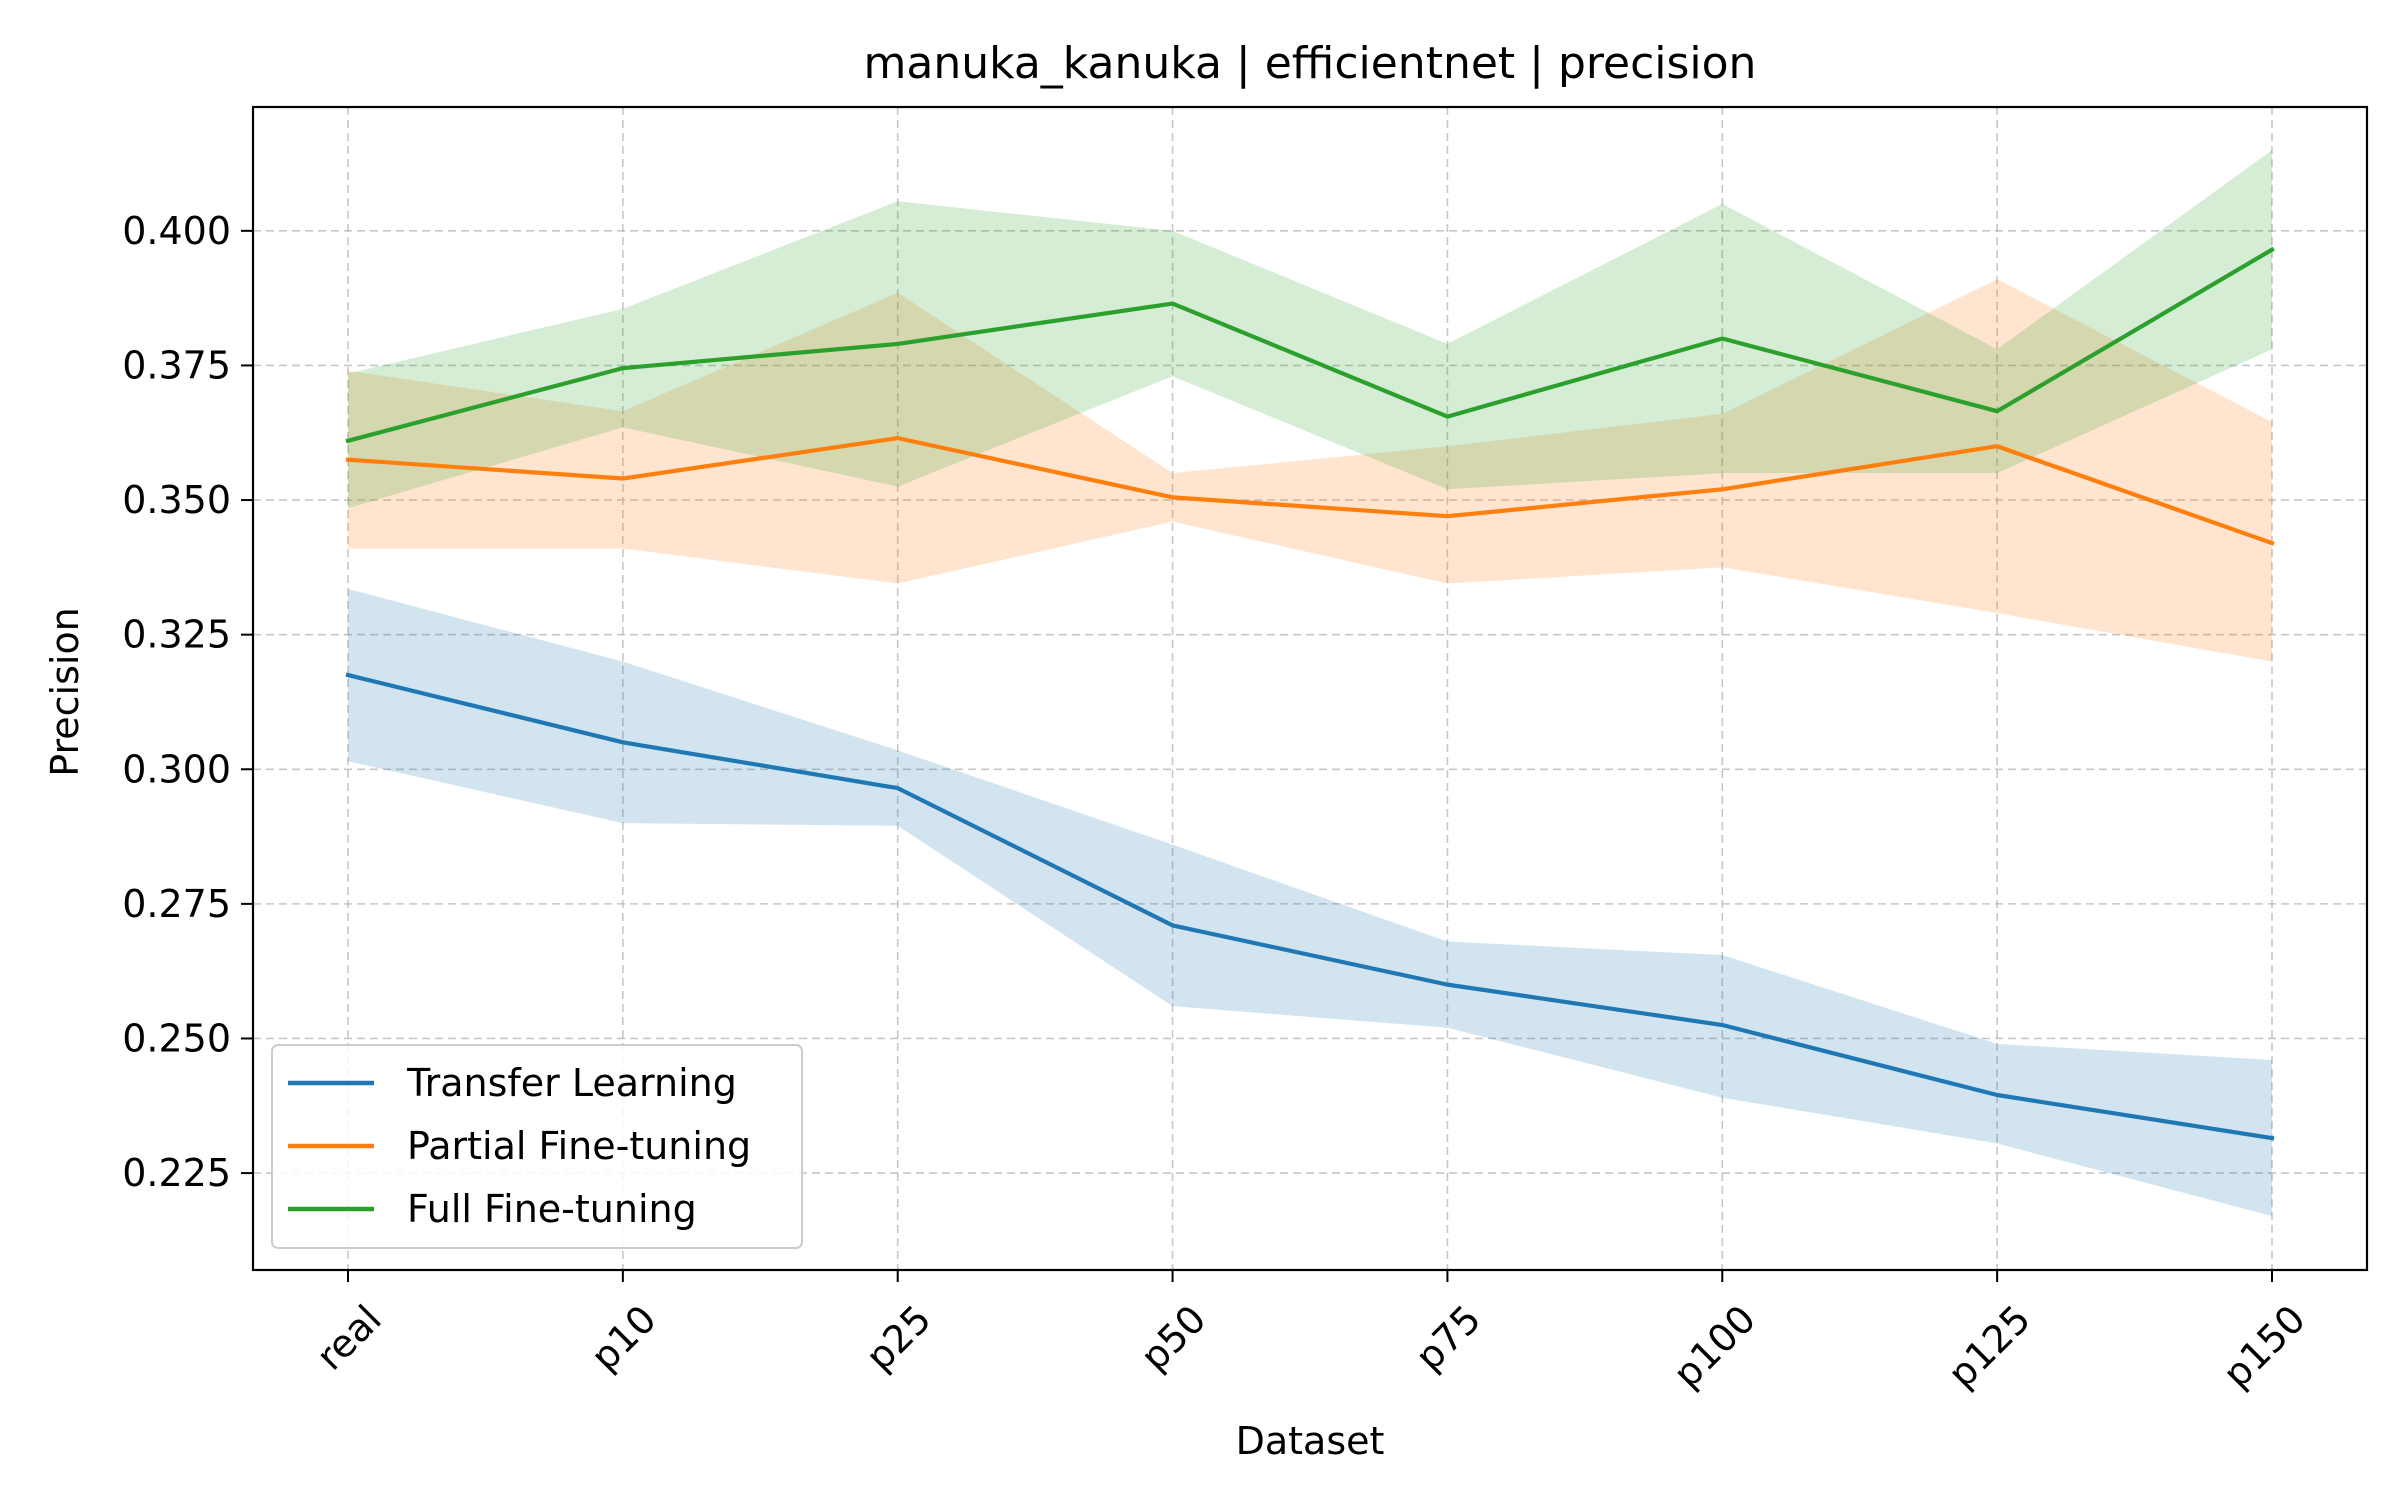 This screenshot has height=1500, width=2400. What do you see at coordinates (176, 635) in the screenshot?
I see `y-tick-label: 0.325` at bounding box center [176, 635].